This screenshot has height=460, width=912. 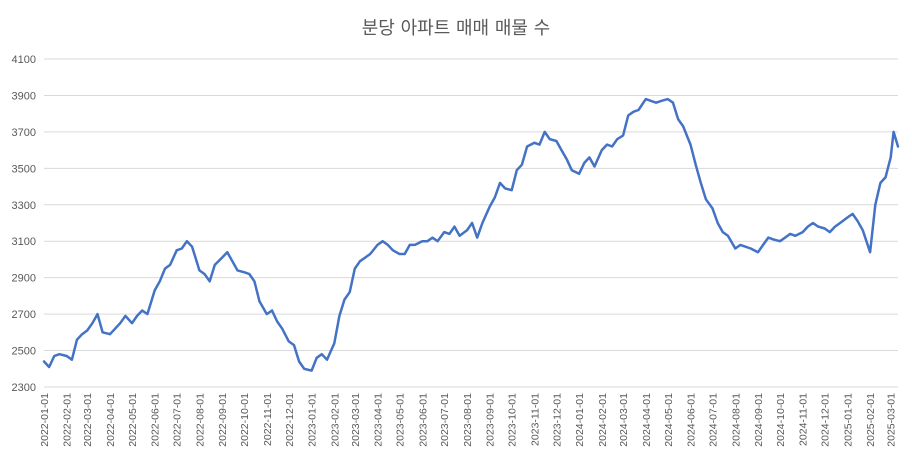 I want to click on x-tick-label: 2023-05-01, so click(x=401, y=420).